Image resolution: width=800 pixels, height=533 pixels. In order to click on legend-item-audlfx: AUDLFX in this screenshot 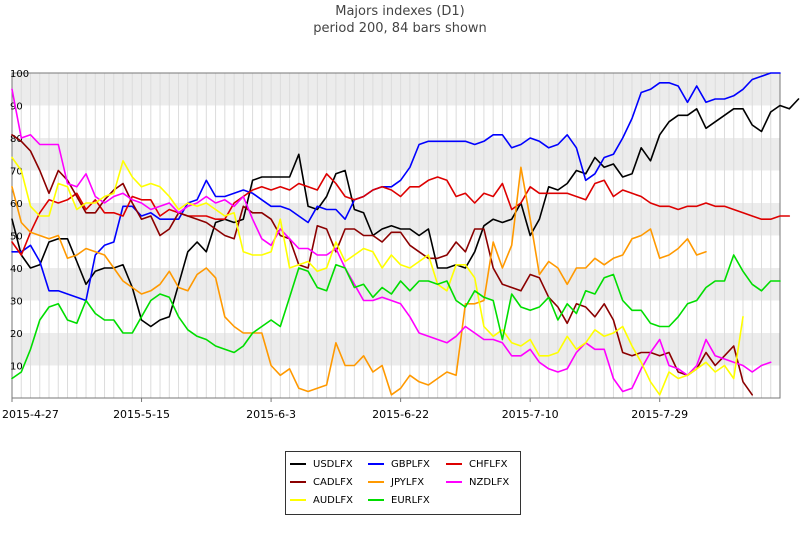, I will do `click(321, 500)`.